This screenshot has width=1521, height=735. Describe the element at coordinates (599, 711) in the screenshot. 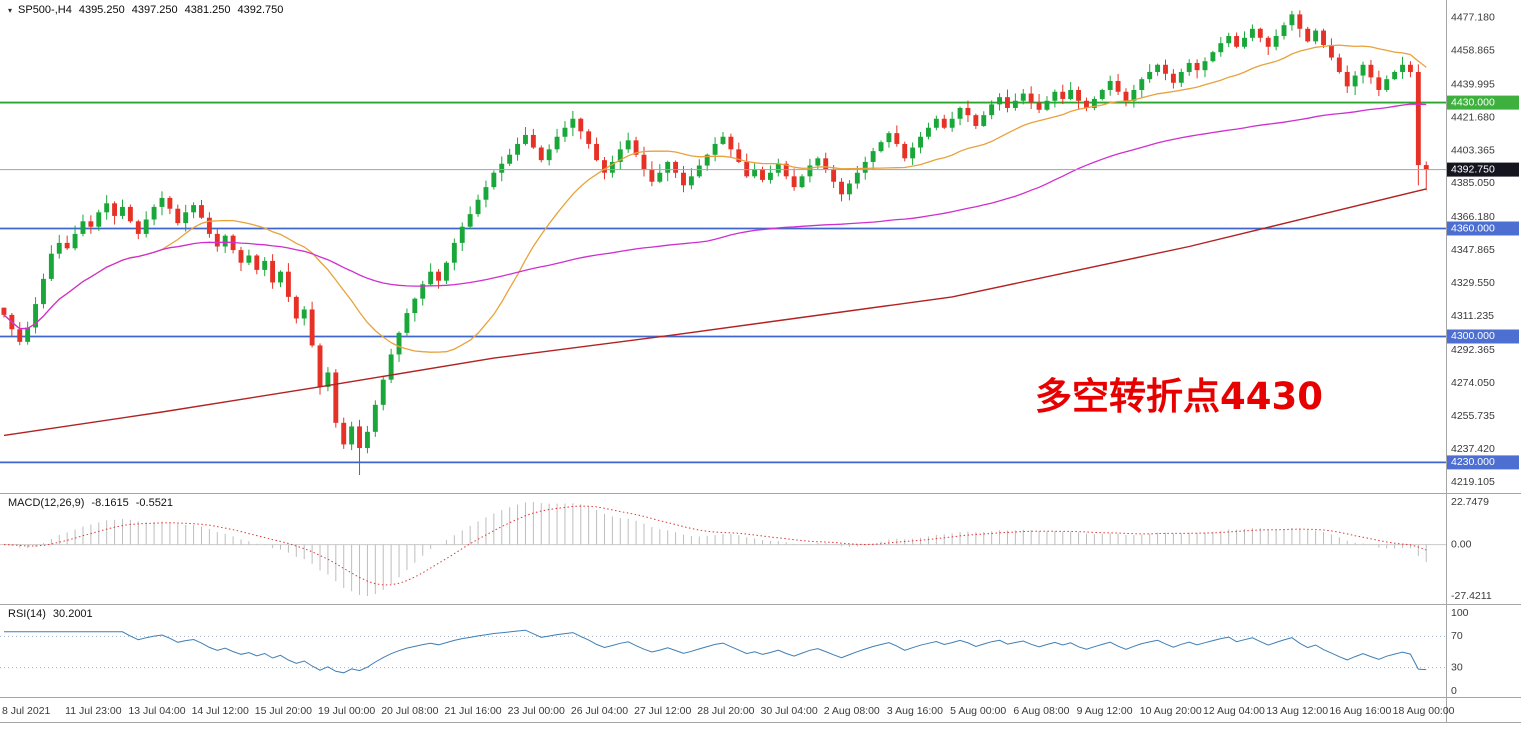

I see `svg-text: 26 Jul 04:00` at that location.